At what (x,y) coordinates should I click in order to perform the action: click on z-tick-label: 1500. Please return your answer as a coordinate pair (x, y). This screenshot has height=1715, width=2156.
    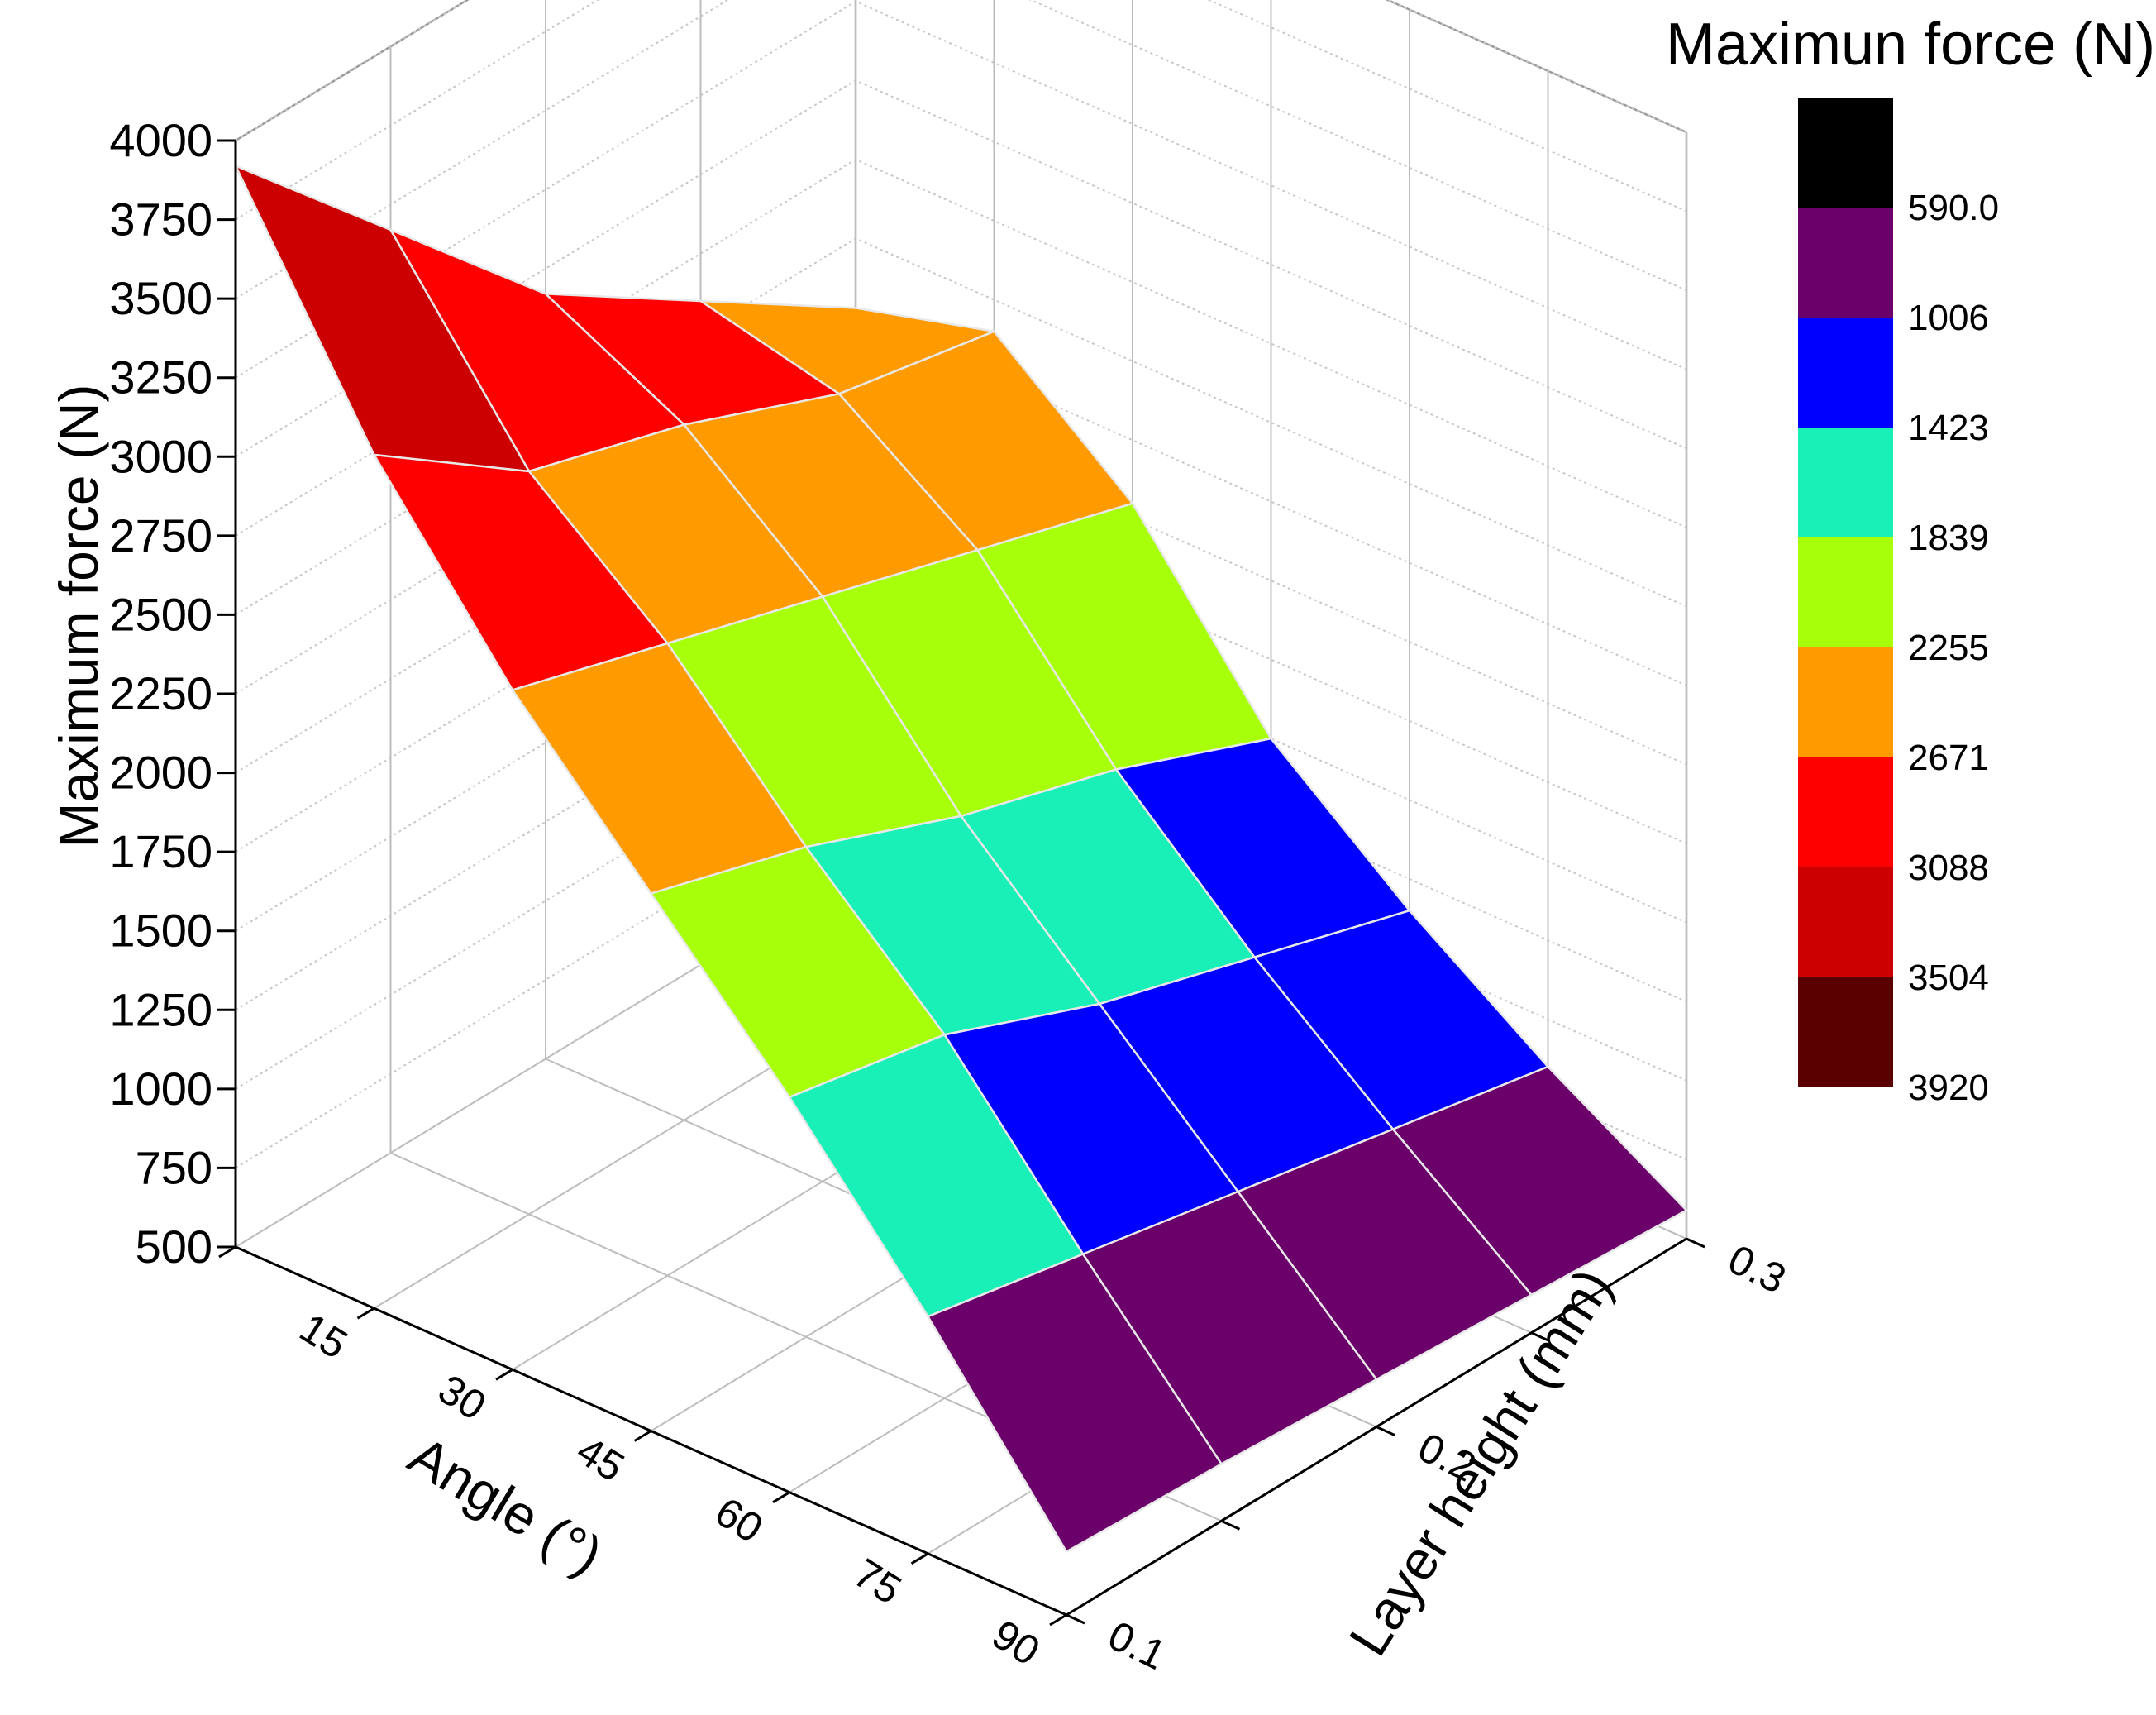
    Looking at the image, I should click on (160, 931).